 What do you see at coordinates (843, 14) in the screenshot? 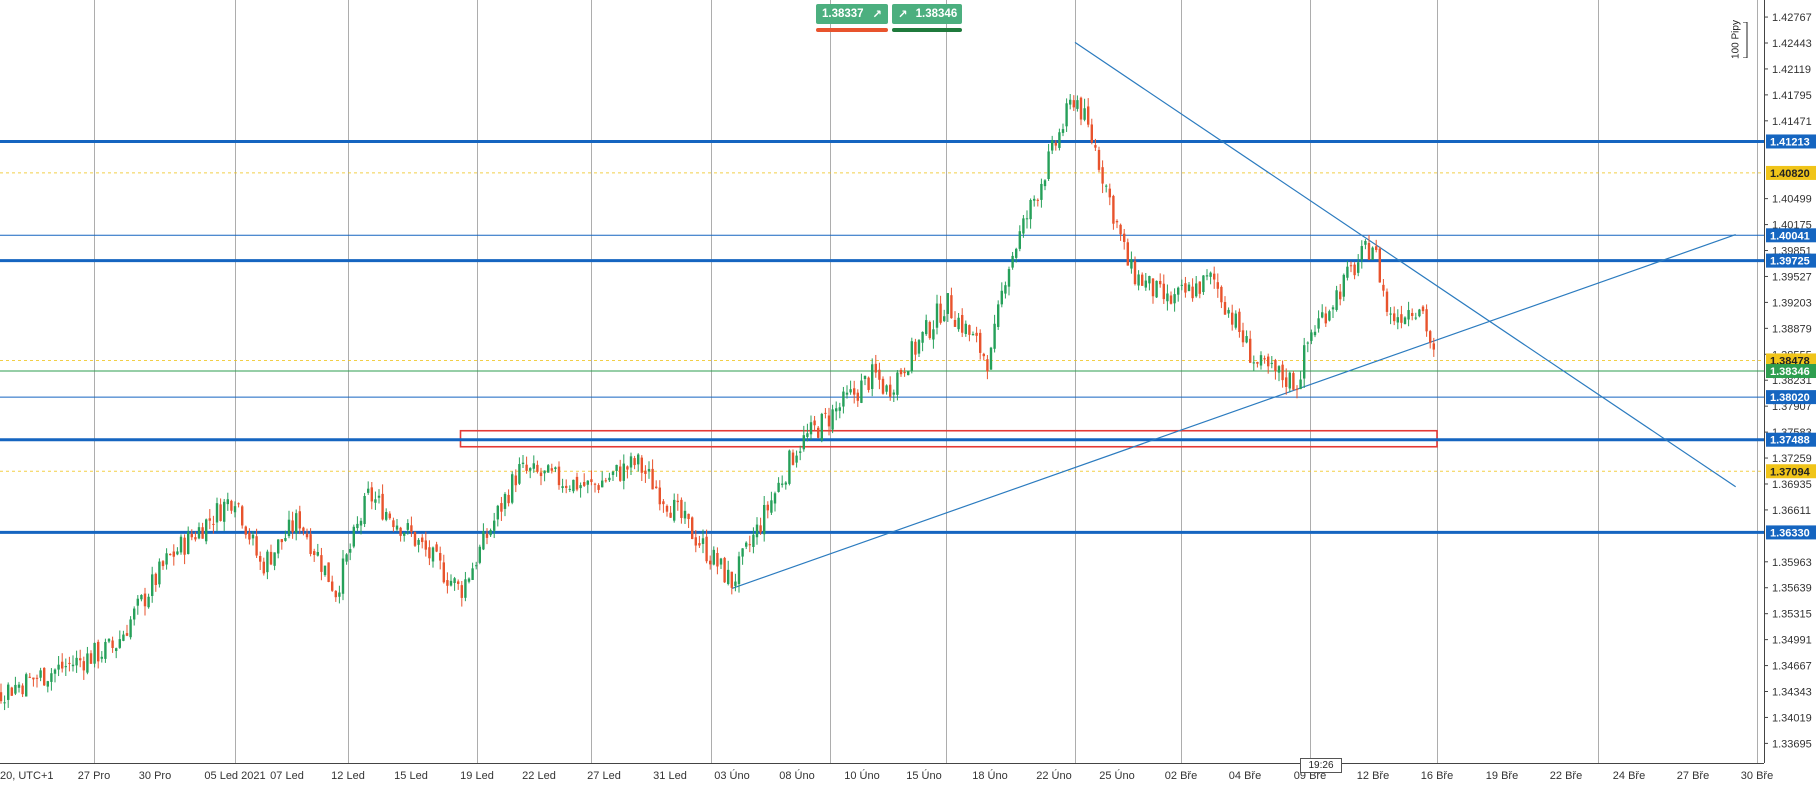
I see `sell-price: 1.38337` at bounding box center [843, 14].